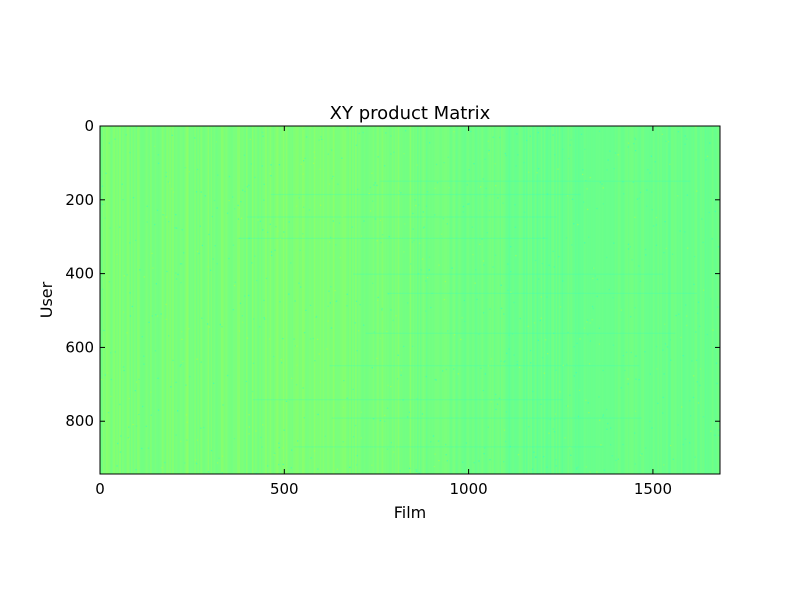 The image size is (800, 604). What do you see at coordinates (484, 366) in the screenshot?
I see `heatmap-row` at bounding box center [484, 366].